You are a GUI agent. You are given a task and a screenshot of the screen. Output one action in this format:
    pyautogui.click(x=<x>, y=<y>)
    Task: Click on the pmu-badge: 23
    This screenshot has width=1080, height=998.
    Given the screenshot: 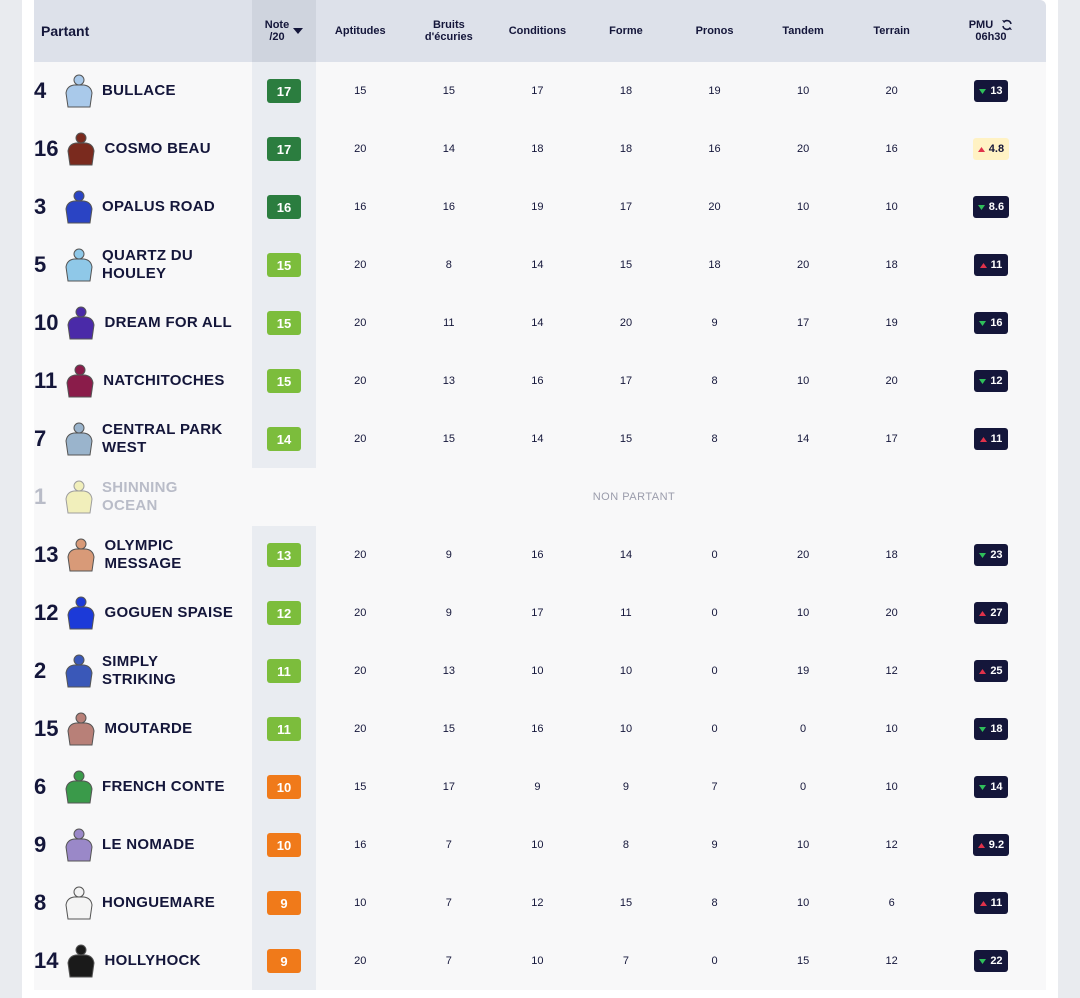 What is the action you would take?
    pyautogui.click(x=990, y=555)
    